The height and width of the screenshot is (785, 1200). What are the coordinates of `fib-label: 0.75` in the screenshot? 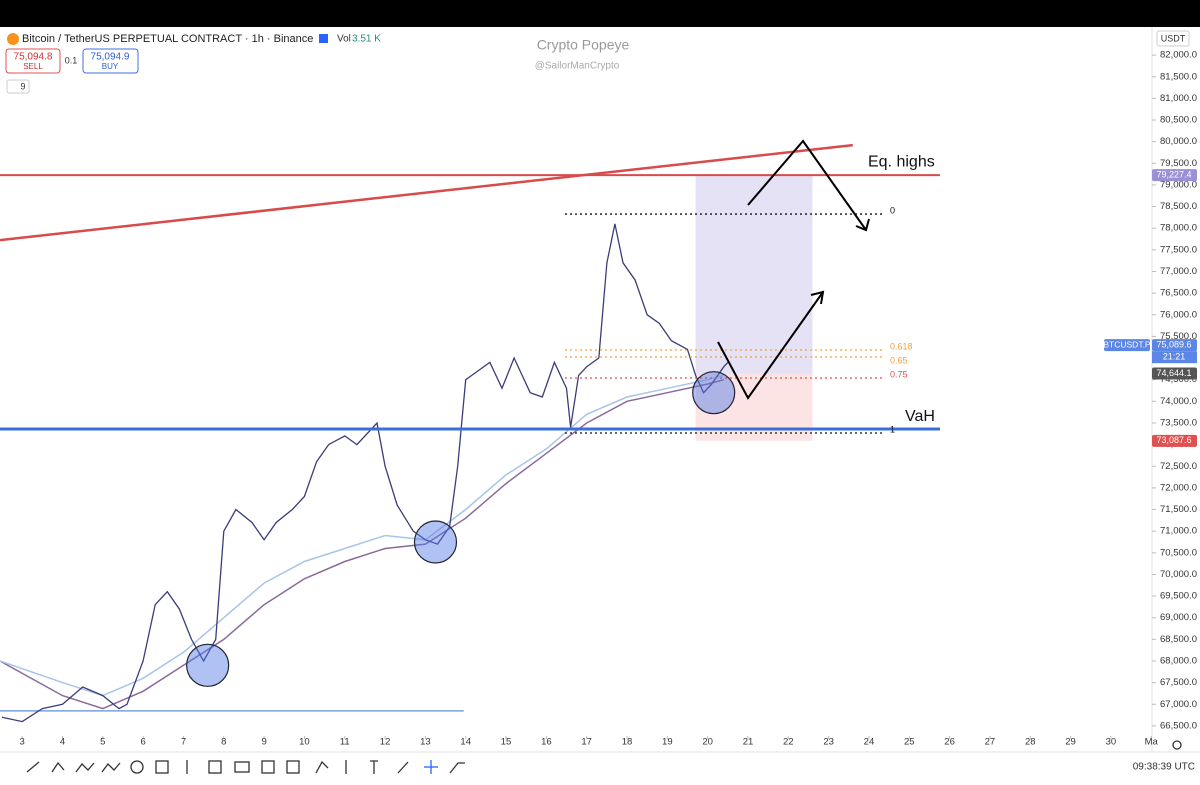 It's located at (899, 374).